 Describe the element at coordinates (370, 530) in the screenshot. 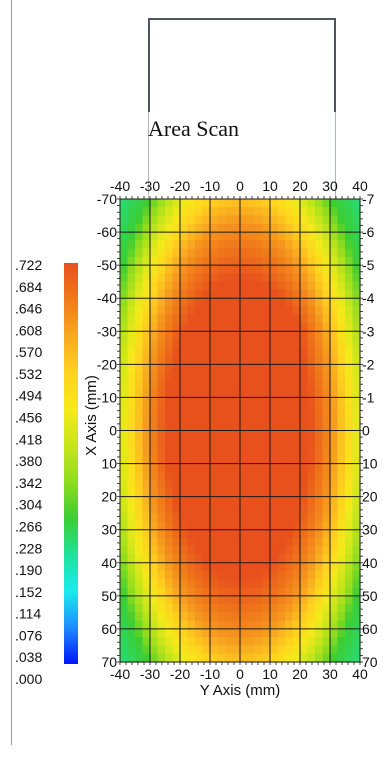

I see `y-tick-label-right: 30` at that location.